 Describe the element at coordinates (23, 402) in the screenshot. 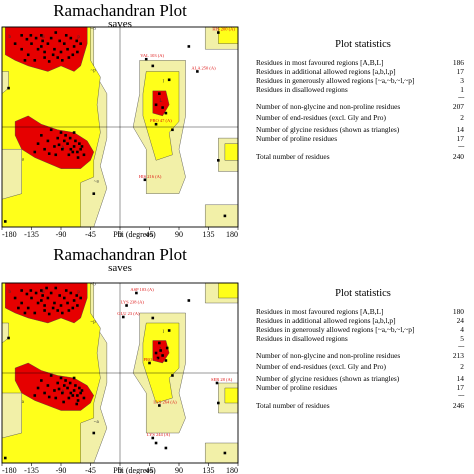

I see `region-letter: a` at that location.